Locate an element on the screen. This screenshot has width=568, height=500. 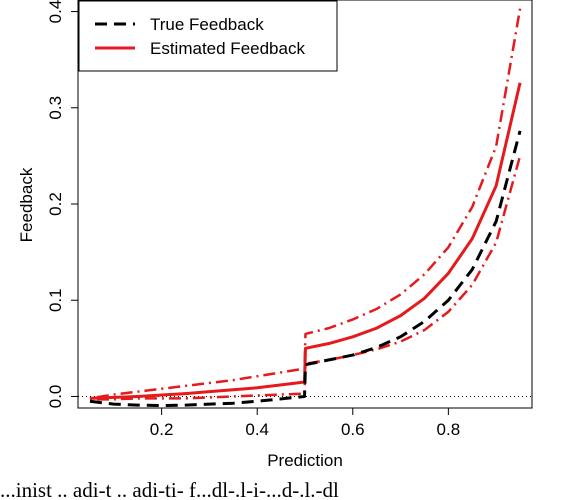
x-tick-label: 0.6 is located at coordinates (353, 429).